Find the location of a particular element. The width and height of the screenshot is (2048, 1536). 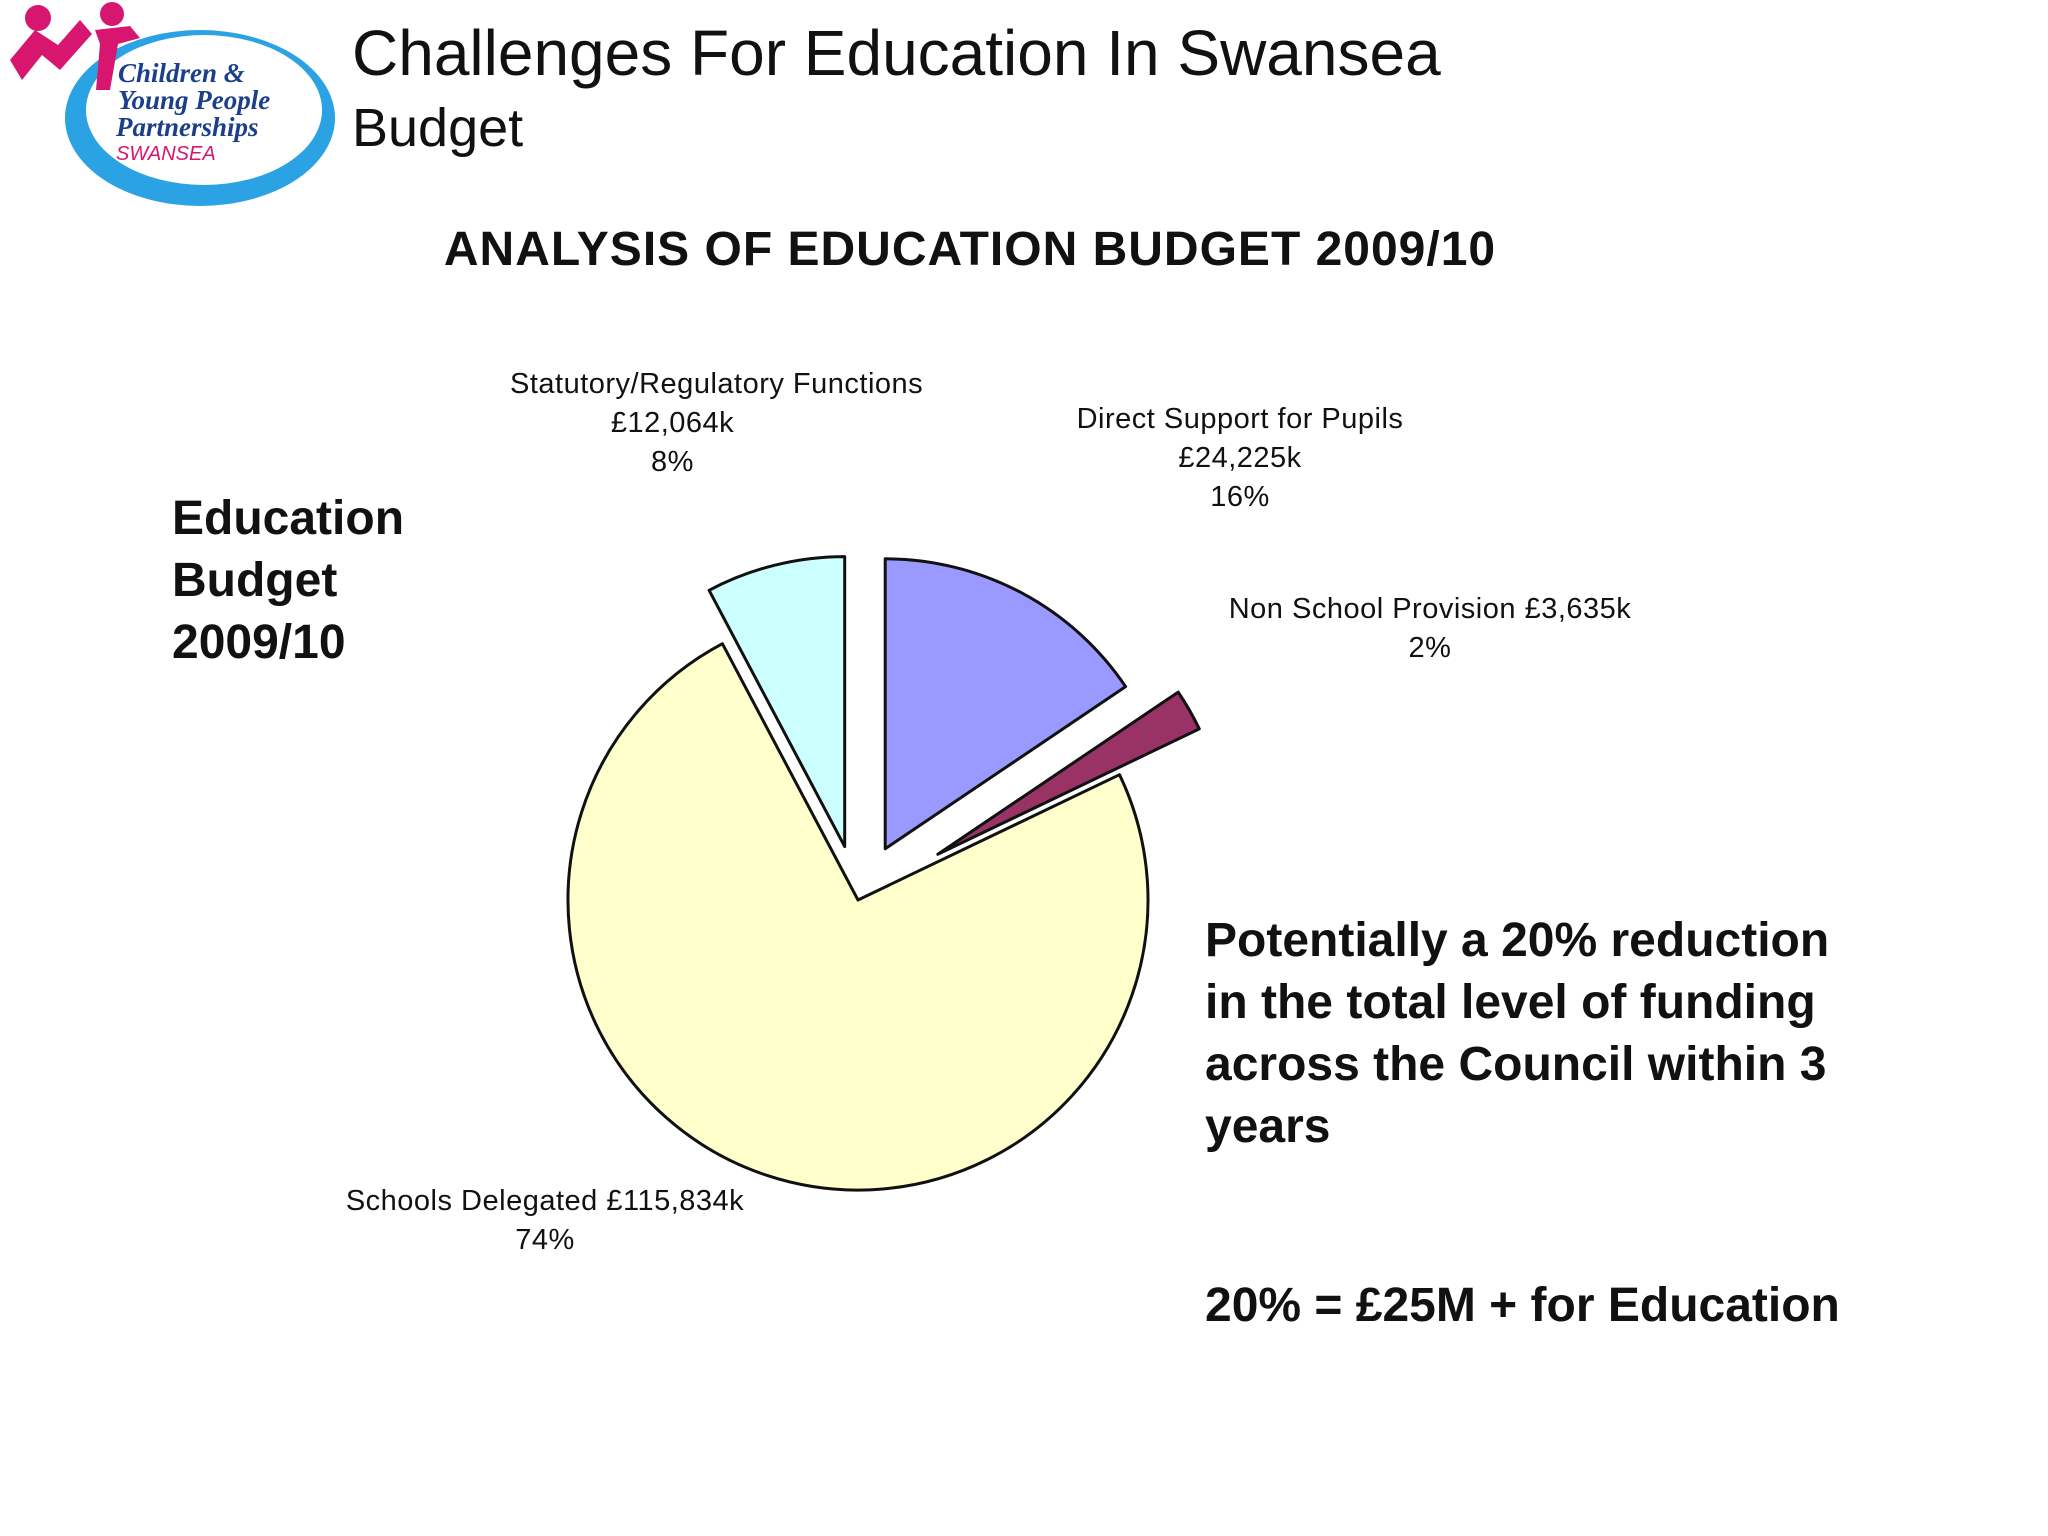

slice-percent: 16% is located at coordinates (1240, 497).